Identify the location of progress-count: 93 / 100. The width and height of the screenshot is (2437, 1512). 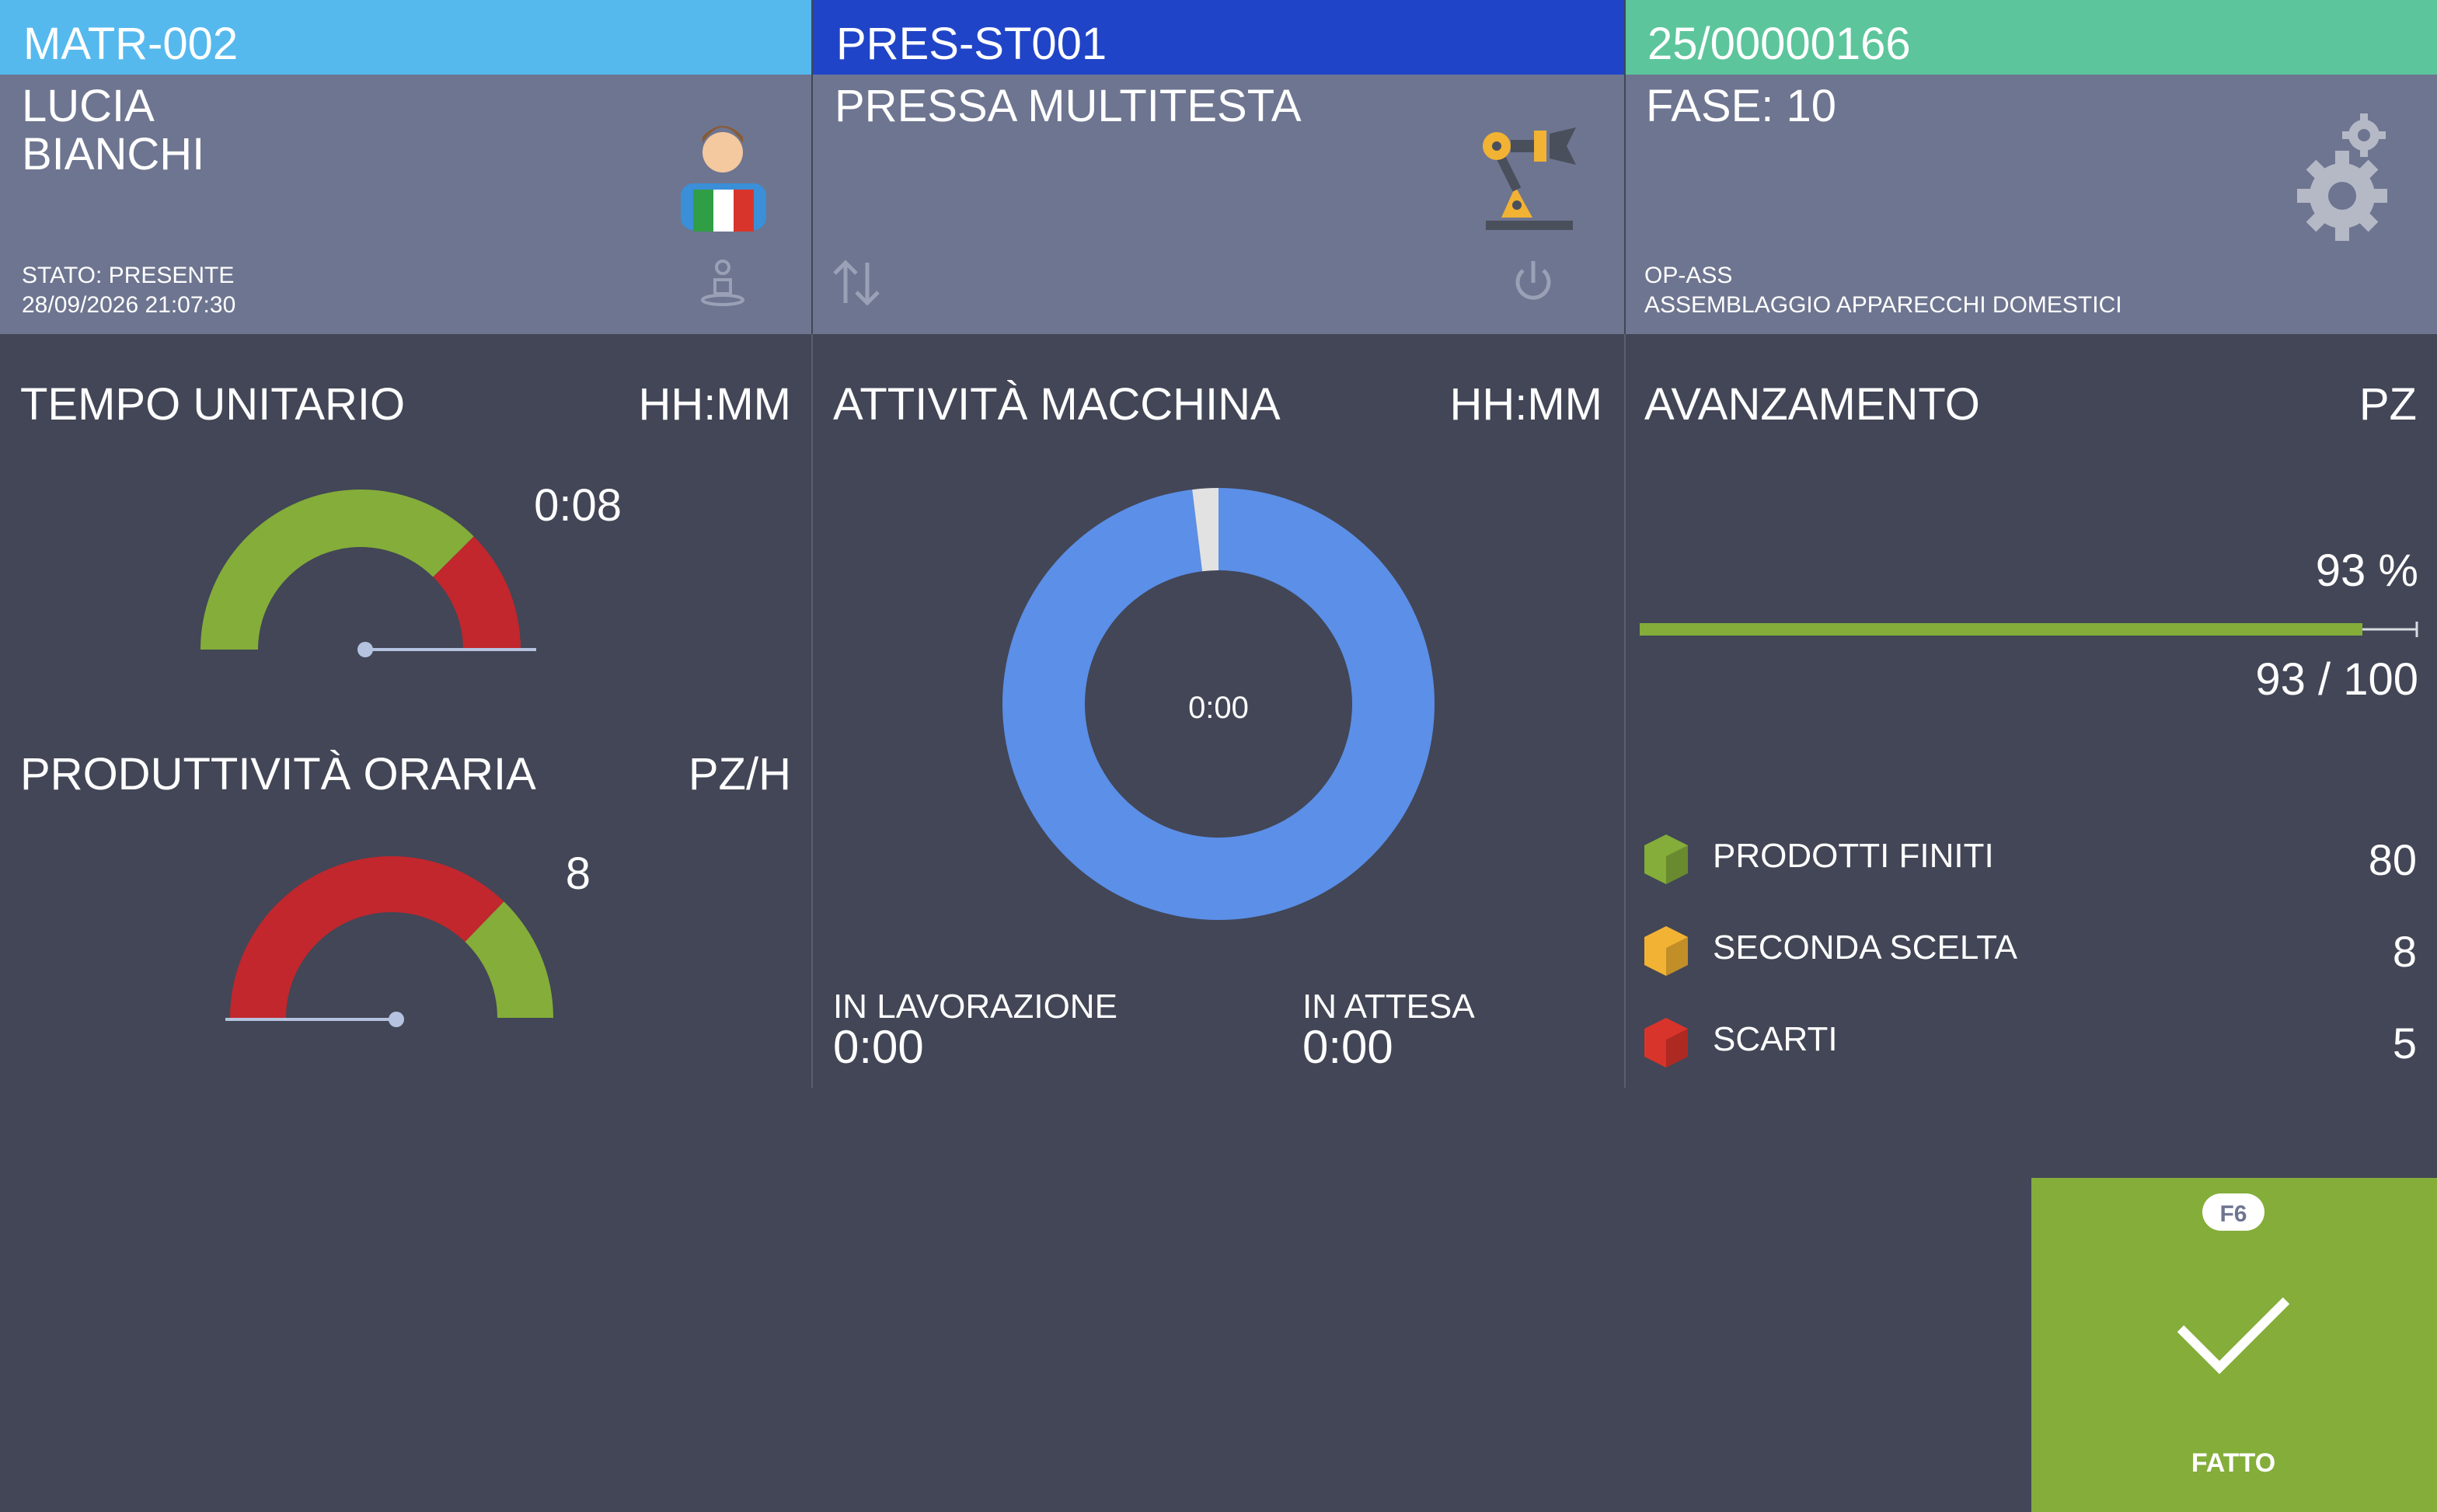
(2337, 679).